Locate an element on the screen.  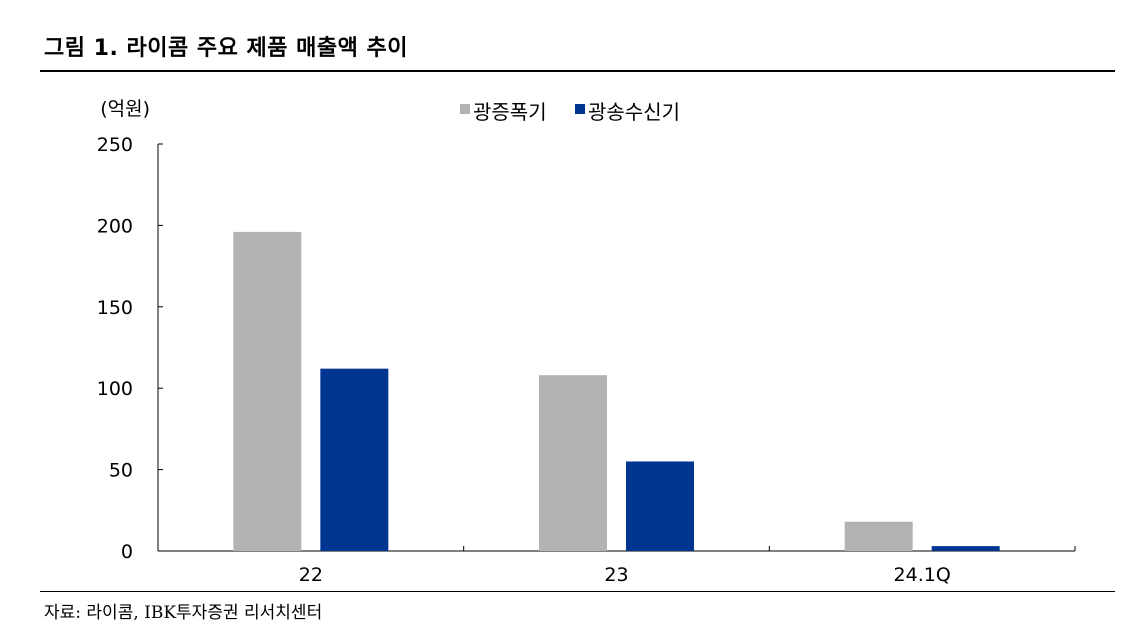
x-axis: 22 23 24.1Q is located at coordinates (616, 566).